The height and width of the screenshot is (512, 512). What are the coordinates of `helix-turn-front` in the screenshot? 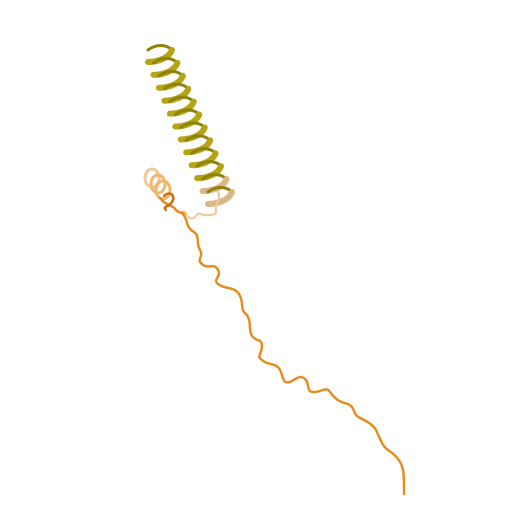 It's located at (220, 198).